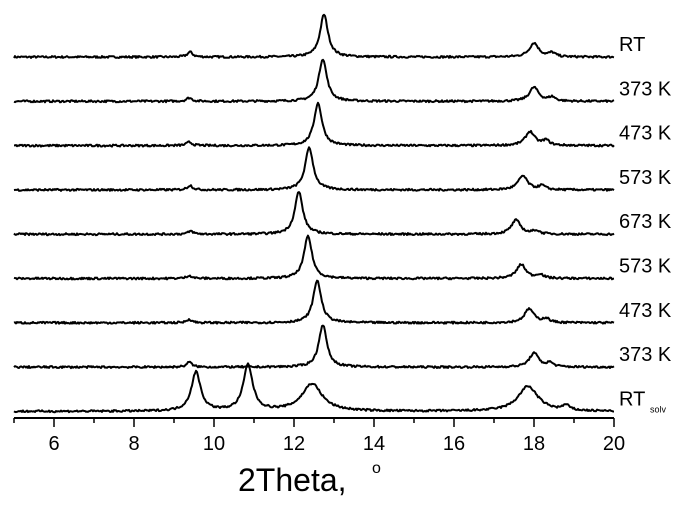  I want to click on x-tick-label: 14, so click(374, 444).